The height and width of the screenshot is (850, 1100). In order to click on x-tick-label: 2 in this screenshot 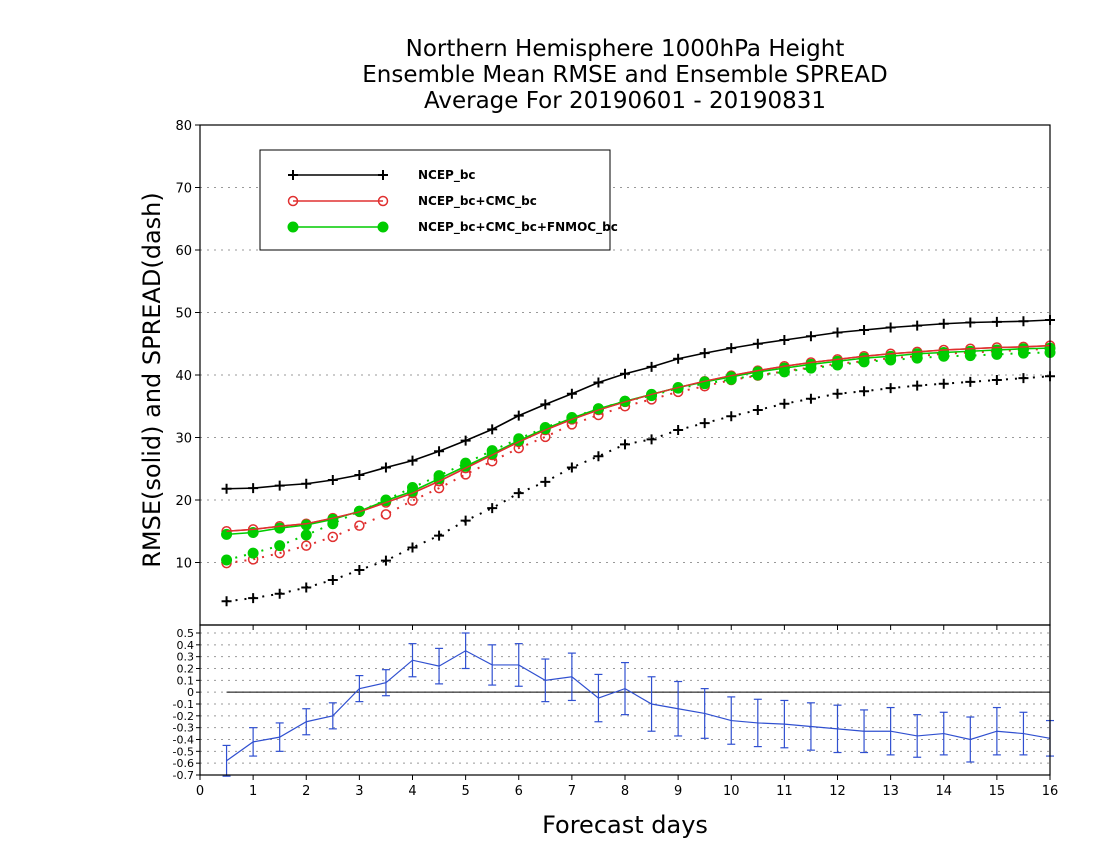, I will do `click(306, 791)`.